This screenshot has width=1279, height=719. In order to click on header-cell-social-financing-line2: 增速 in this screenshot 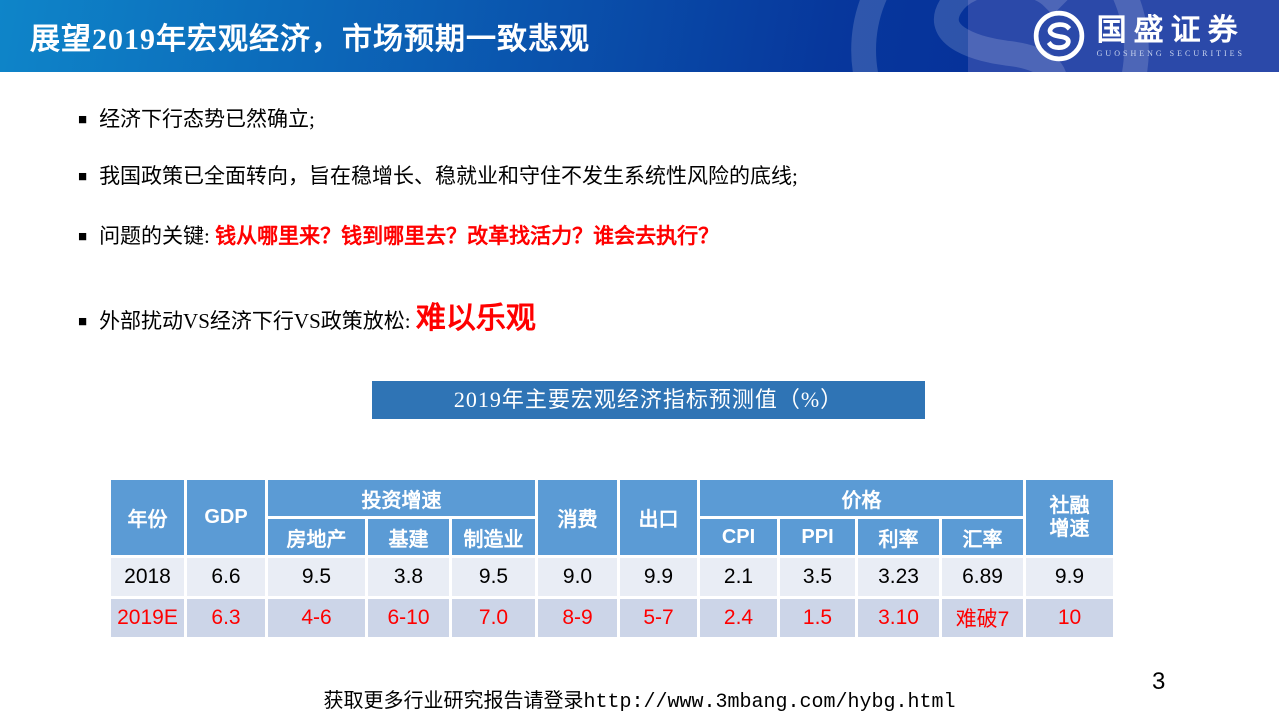, I will do `click(1069, 528)`.